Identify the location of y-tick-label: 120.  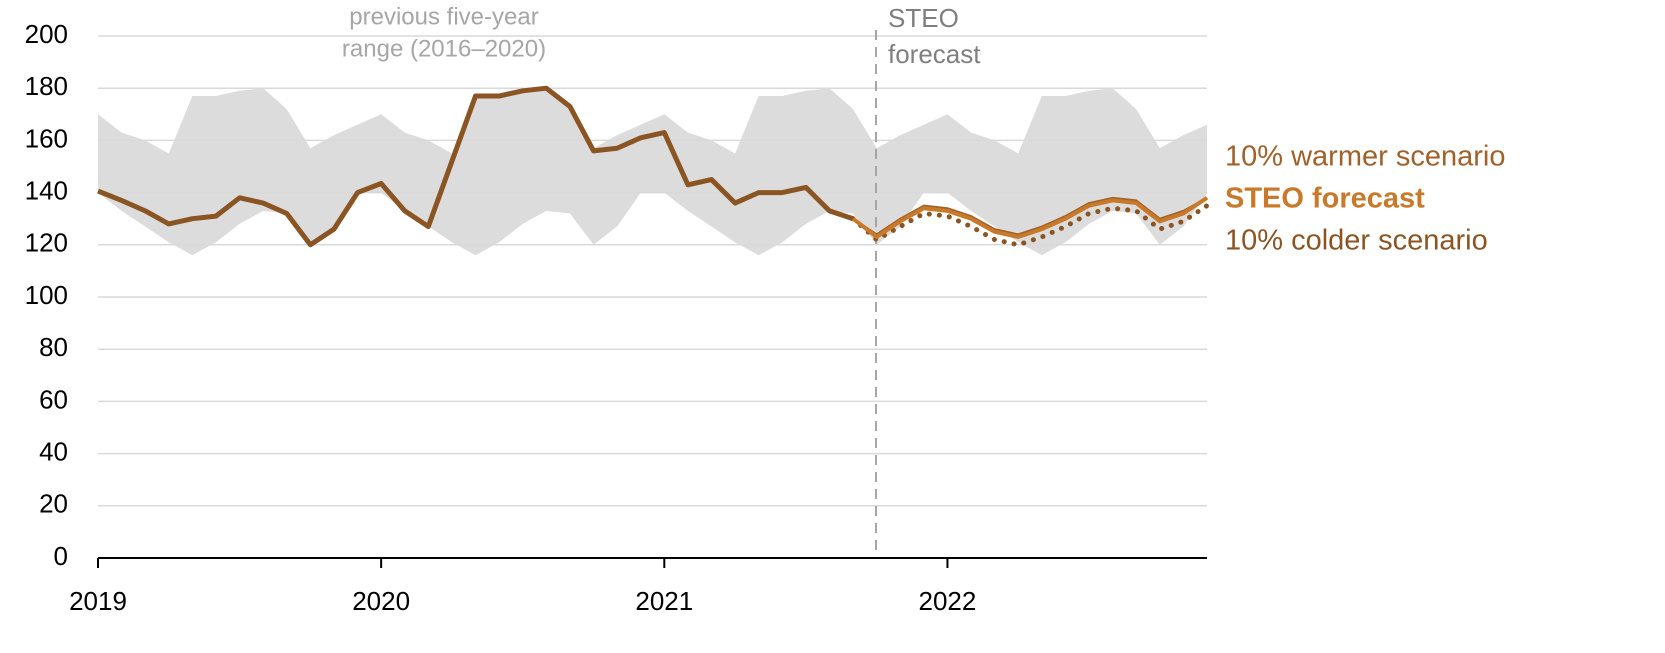
(46, 243).